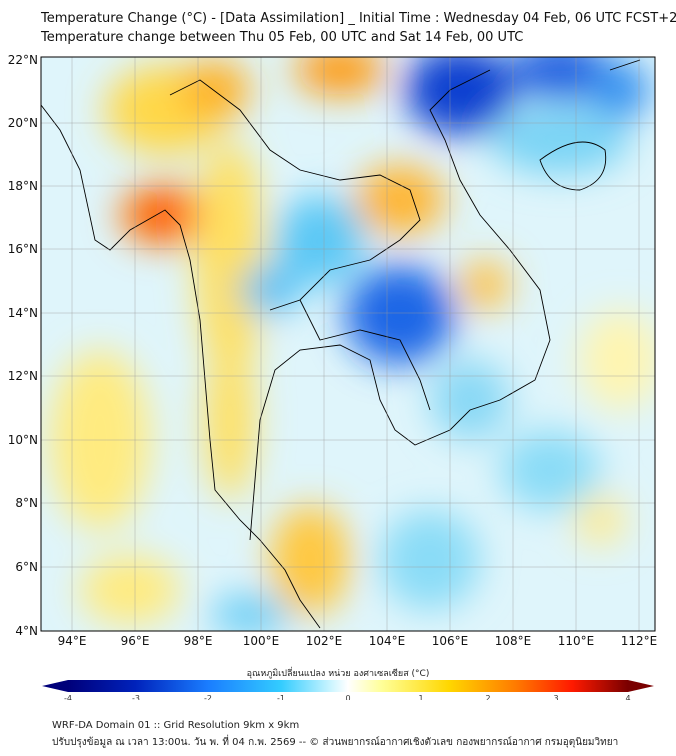 The image size is (676, 756). I want to click on lon-label: 98°E, so click(198, 641).